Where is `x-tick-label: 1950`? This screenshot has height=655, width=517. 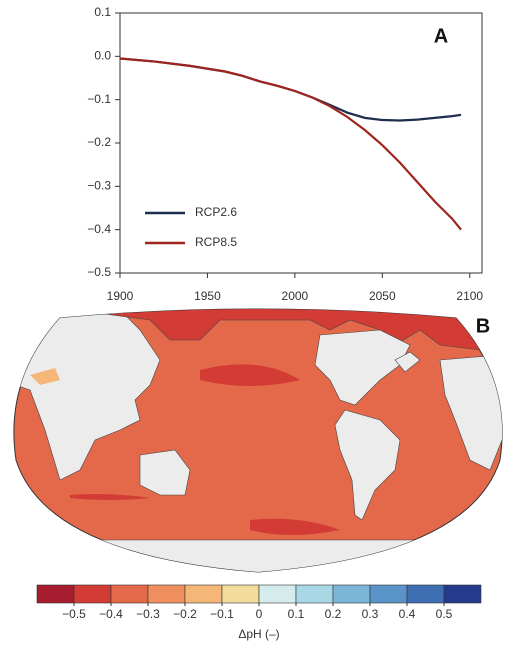
x-tick-label: 1950 is located at coordinates (207, 296).